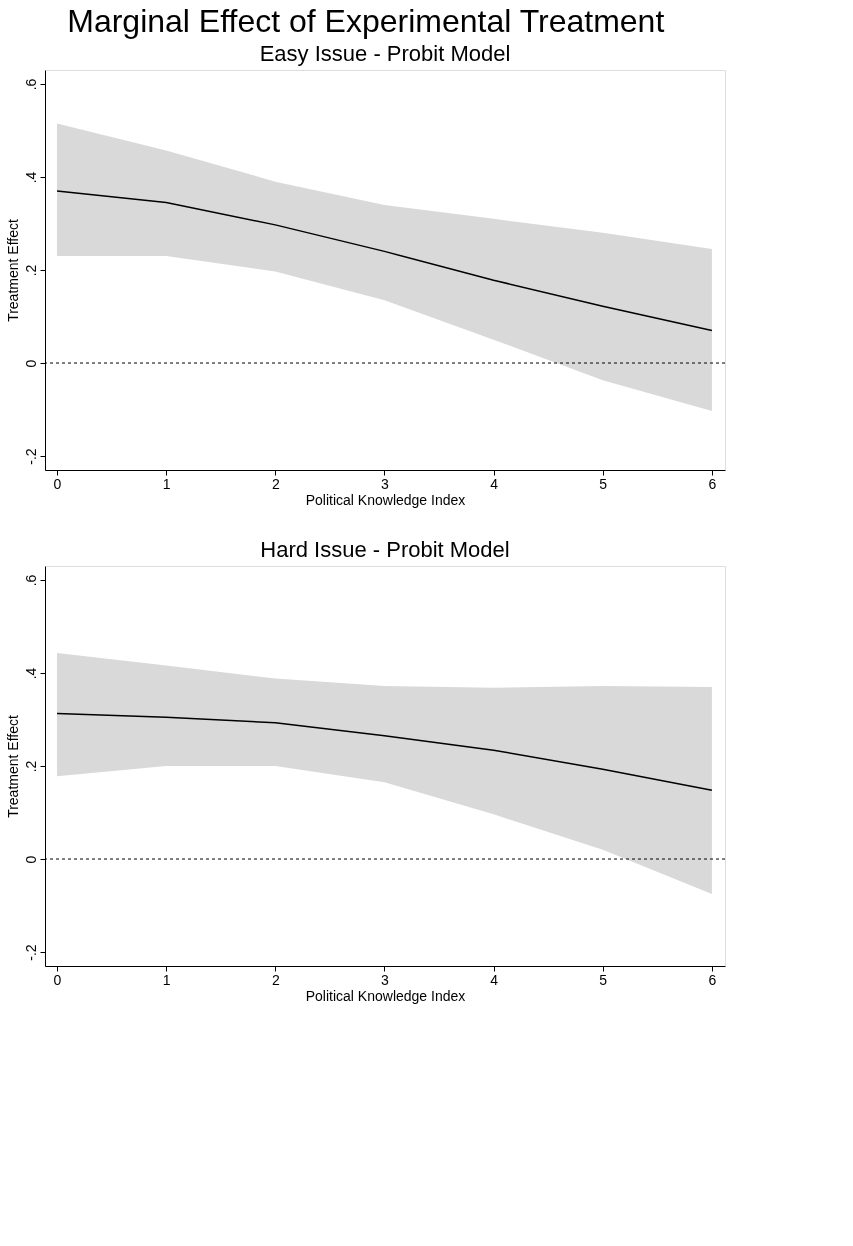  I want to click on chart-subtitle: Easy Issue - Probit Model, so click(385, 53).